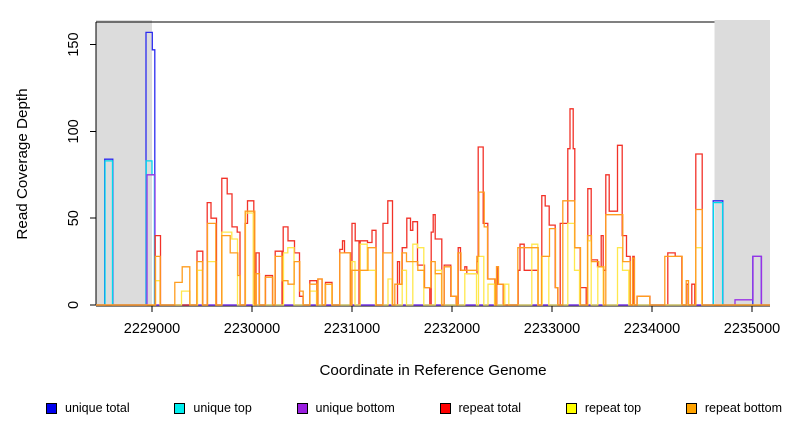 The width and height of the screenshot is (792, 432). What do you see at coordinates (613, 408) in the screenshot?
I see `legend-label: repeat top` at bounding box center [613, 408].